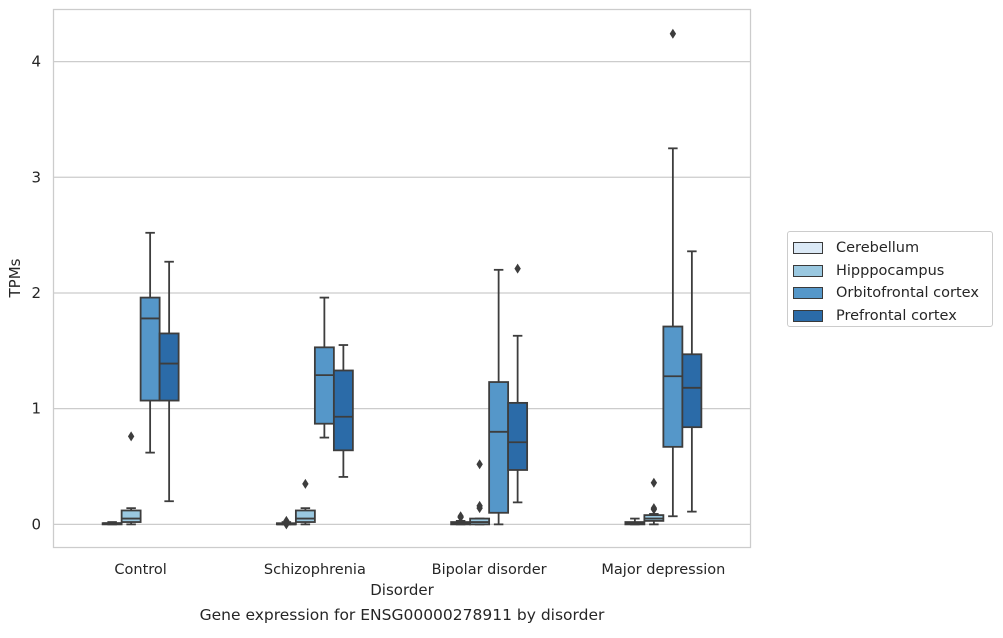 The height and width of the screenshot is (638, 1003). Describe the element at coordinates (402, 590) in the screenshot. I see `x-axis-label: Disorder` at that location.